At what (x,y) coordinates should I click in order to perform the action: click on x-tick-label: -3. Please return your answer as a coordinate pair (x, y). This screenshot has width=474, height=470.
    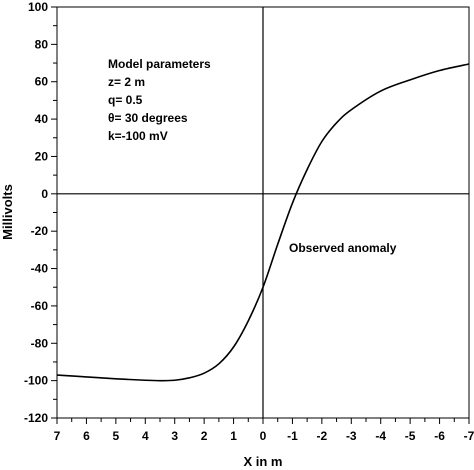
    Looking at the image, I should click on (351, 436).